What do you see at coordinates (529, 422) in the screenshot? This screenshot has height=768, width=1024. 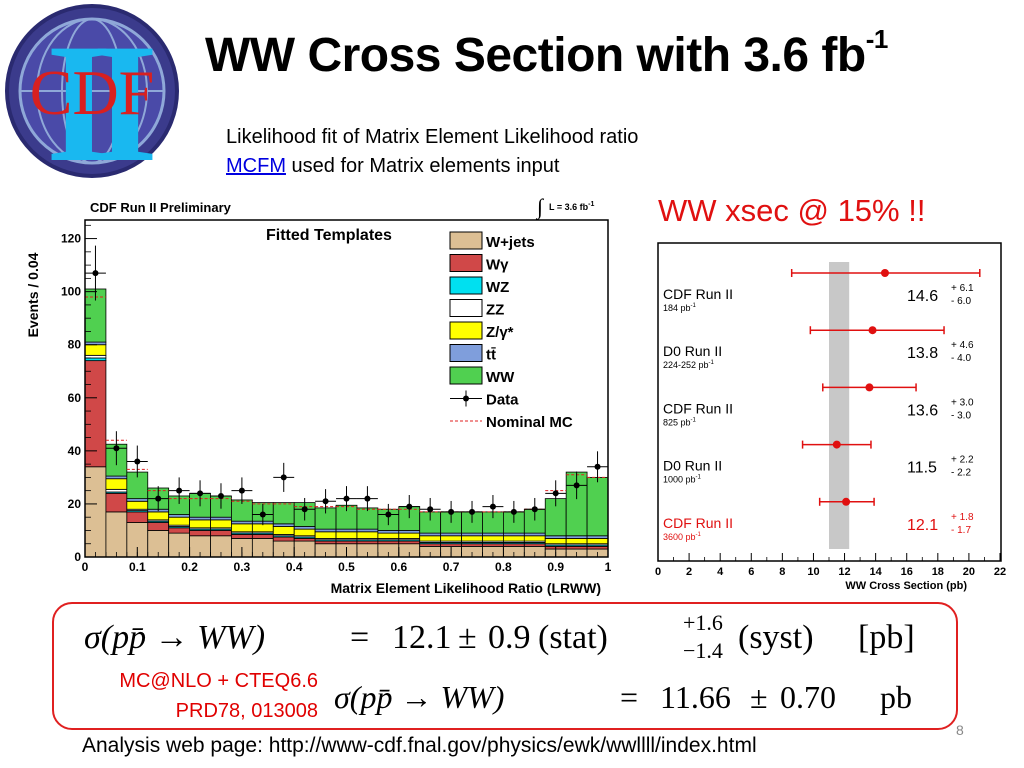 I see `legend-label: Nominal MC` at bounding box center [529, 422].